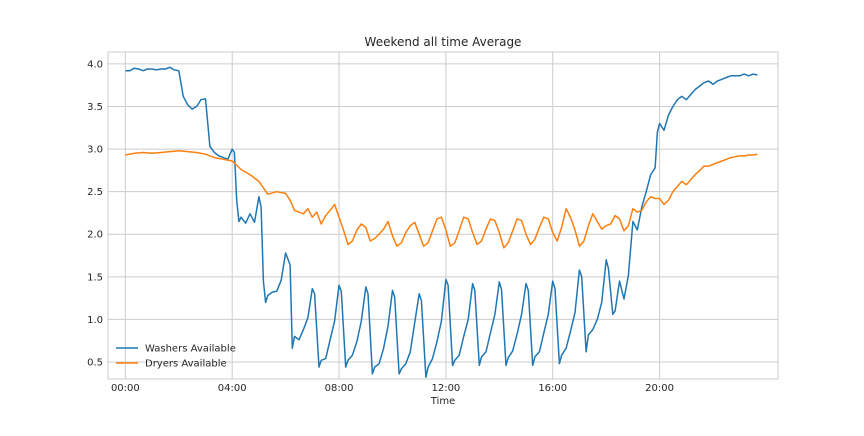 The width and height of the screenshot is (864, 436). What do you see at coordinates (95, 320) in the screenshot?
I see `y-tick-label: 1.0` at bounding box center [95, 320].